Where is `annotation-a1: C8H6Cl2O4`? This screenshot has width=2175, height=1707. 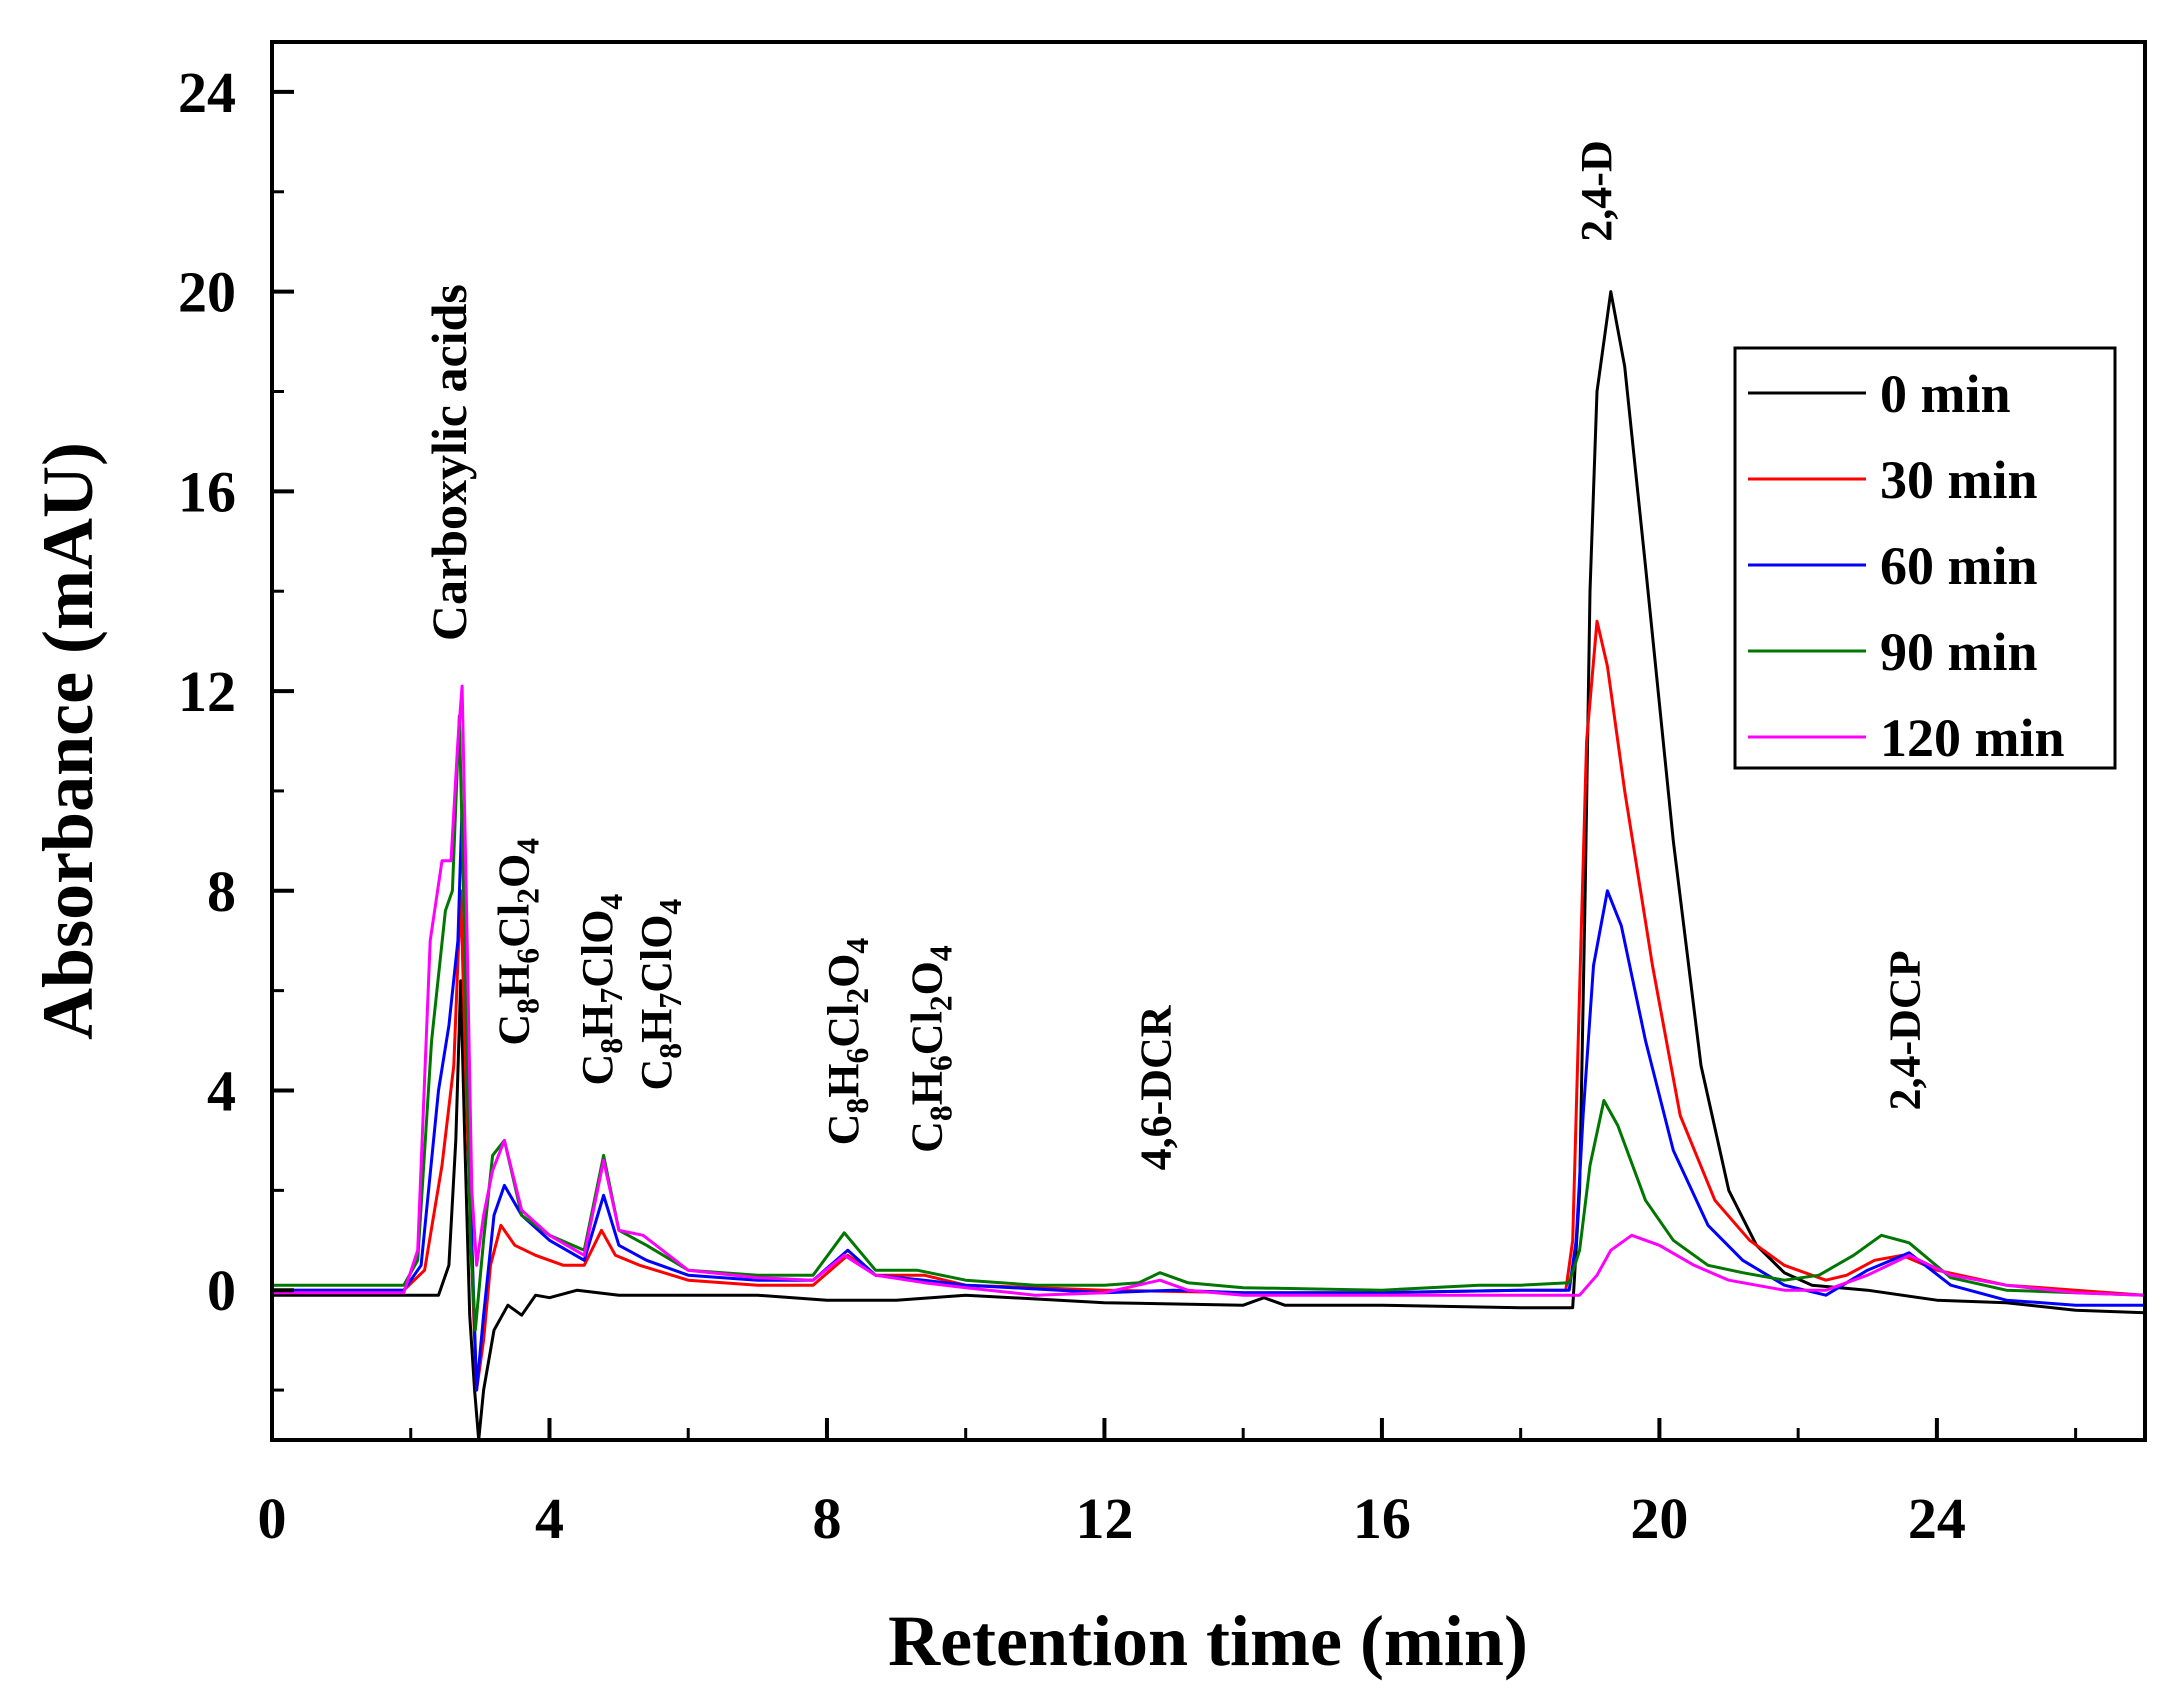 annotation-a1: C8H6Cl2O4 is located at coordinates (518, 942).